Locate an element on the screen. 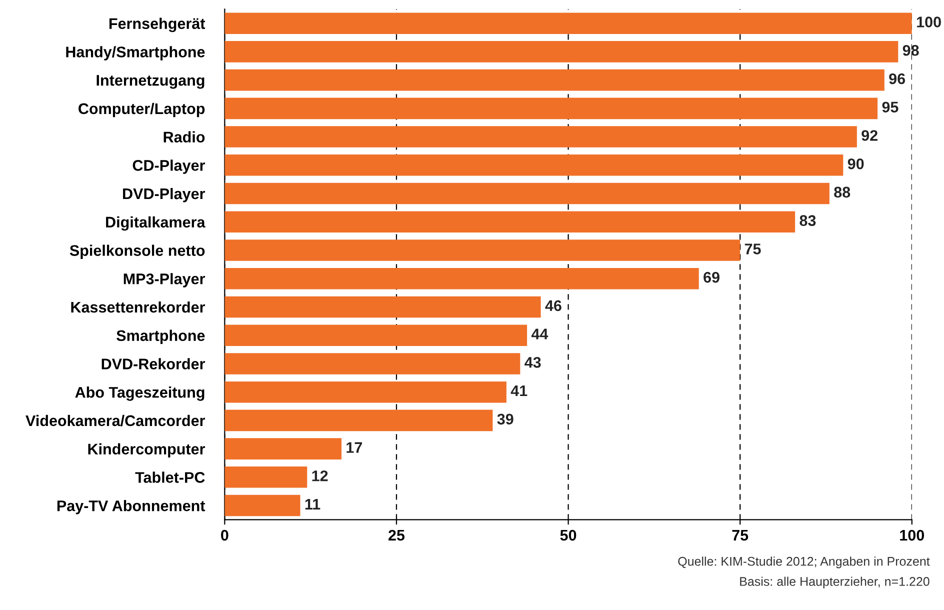  y-tick-label: Spielkonsole netto is located at coordinates (137, 251).